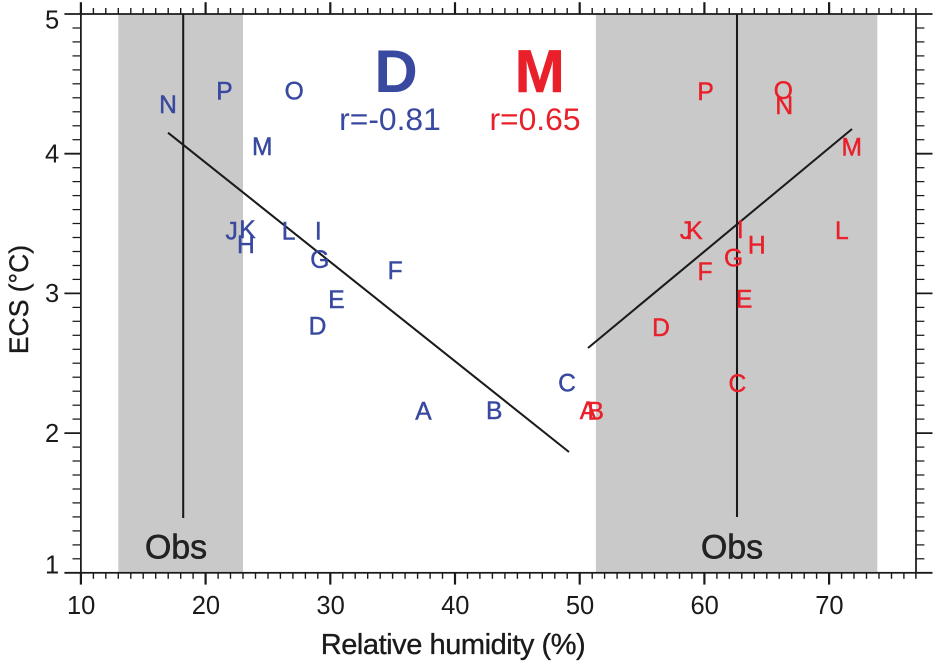 This screenshot has height=664, width=937. I want to click on svg-text: 3, so click(52, 294).